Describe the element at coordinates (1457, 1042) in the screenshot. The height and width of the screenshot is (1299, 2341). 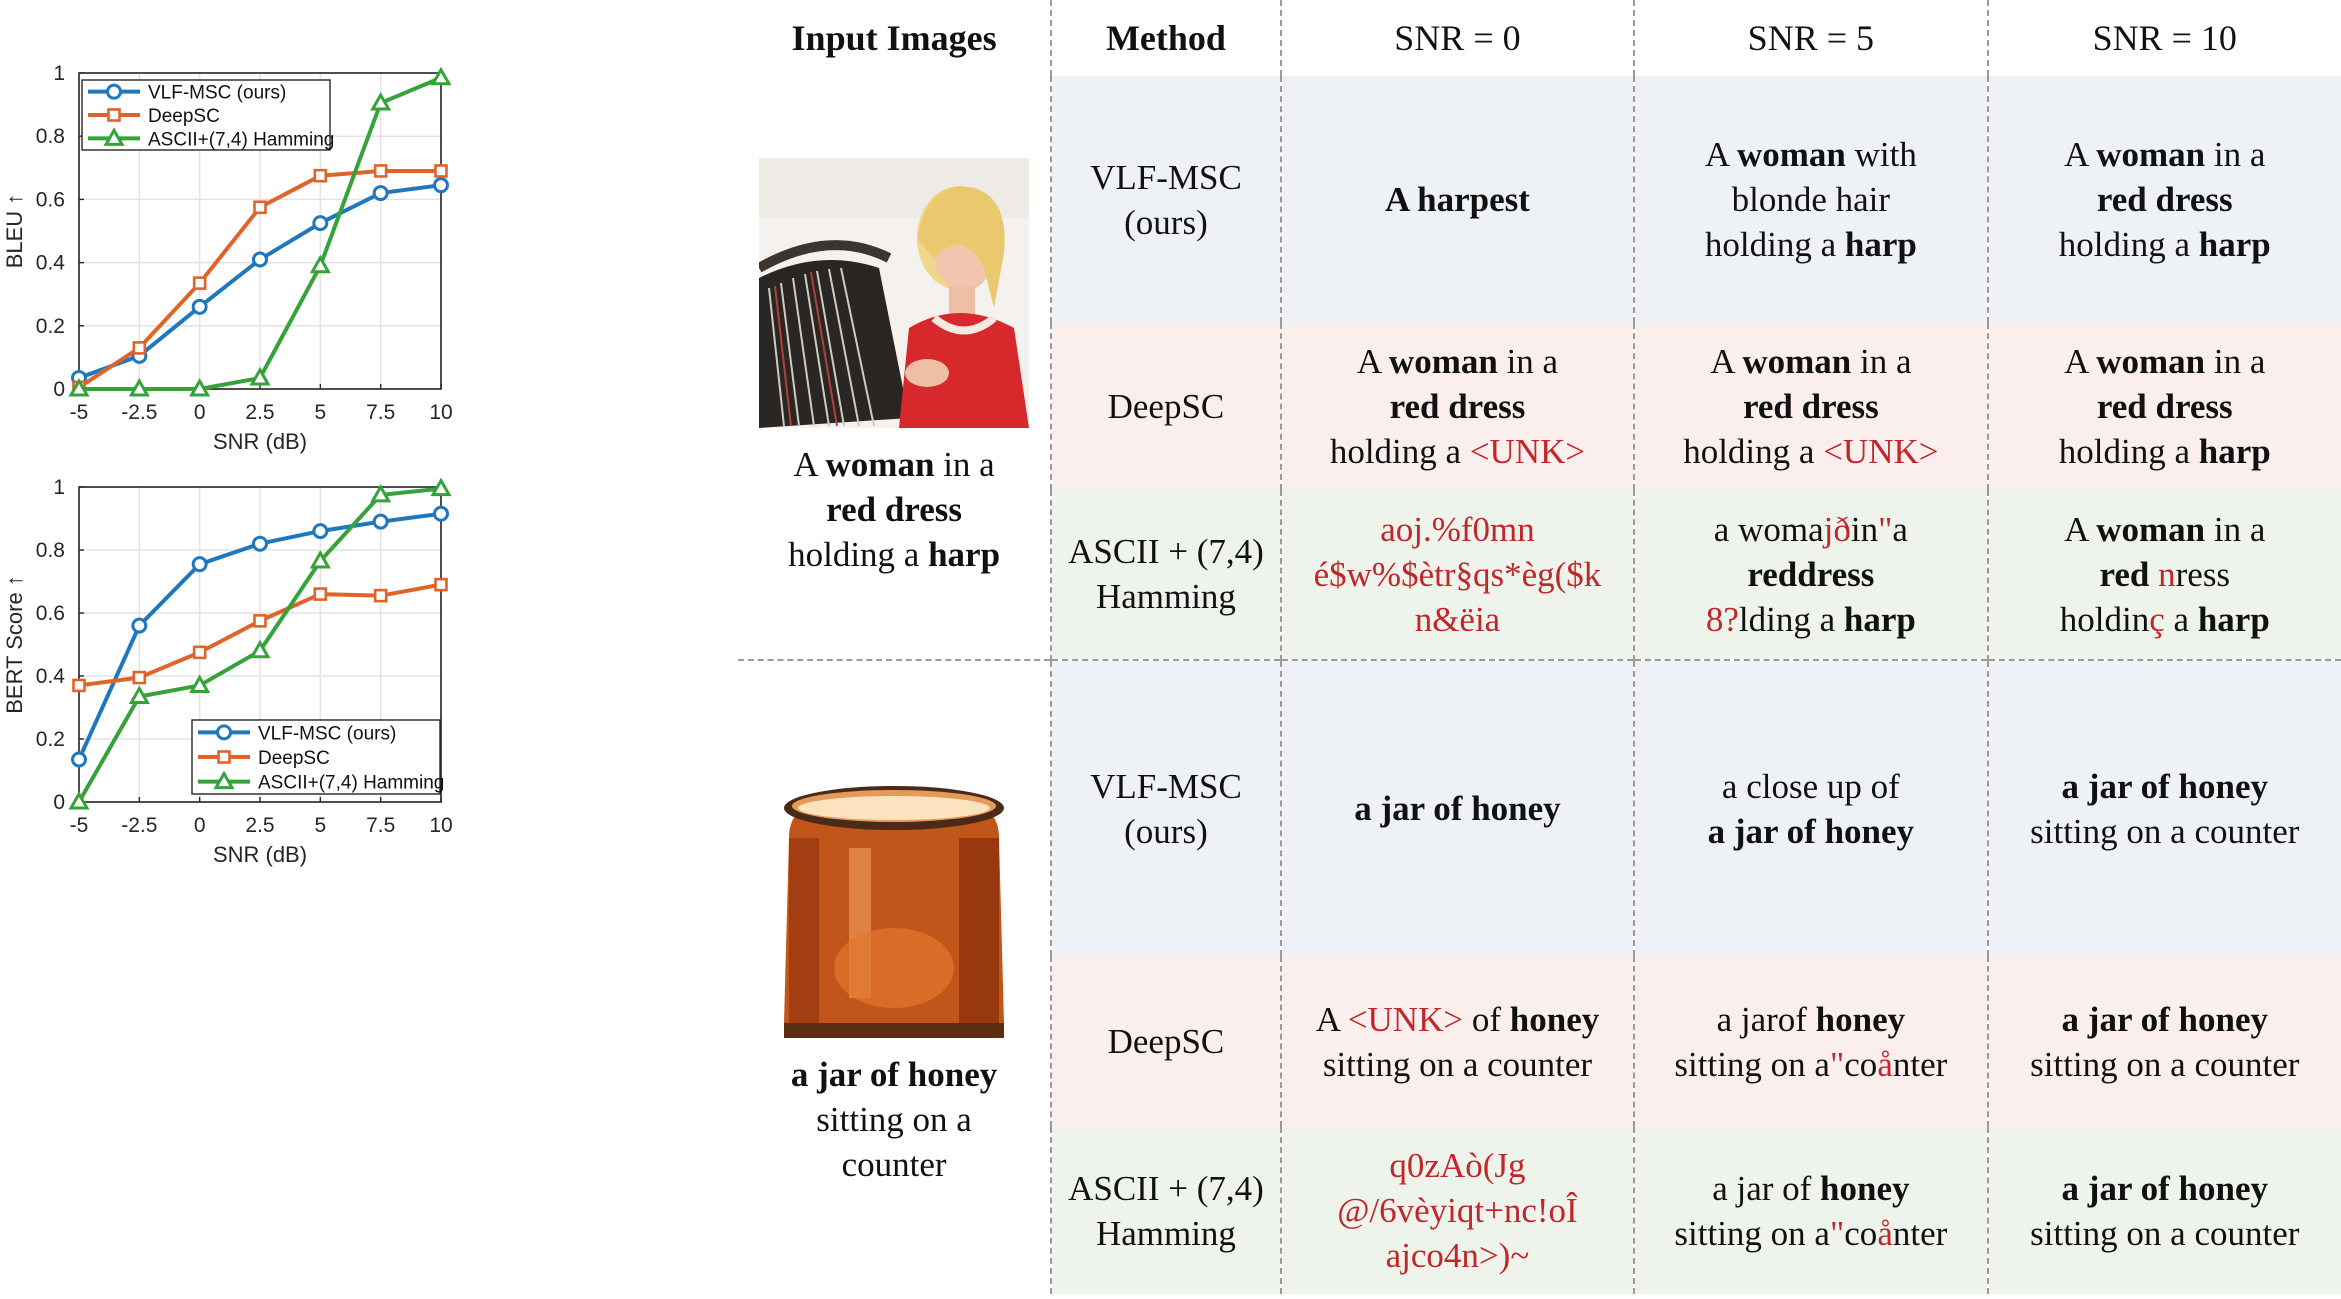
I see `output-caption-cell: A <UNK> of honey sitting on a counter` at that location.